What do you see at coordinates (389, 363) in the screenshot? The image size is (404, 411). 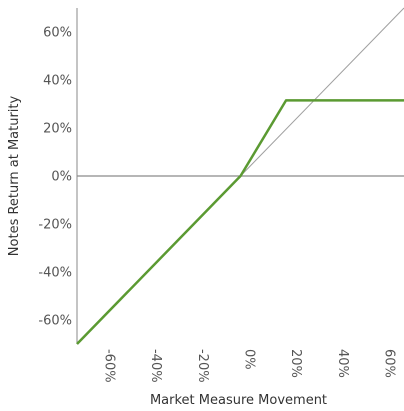 I see `x-tick-label: 60%` at bounding box center [389, 363].